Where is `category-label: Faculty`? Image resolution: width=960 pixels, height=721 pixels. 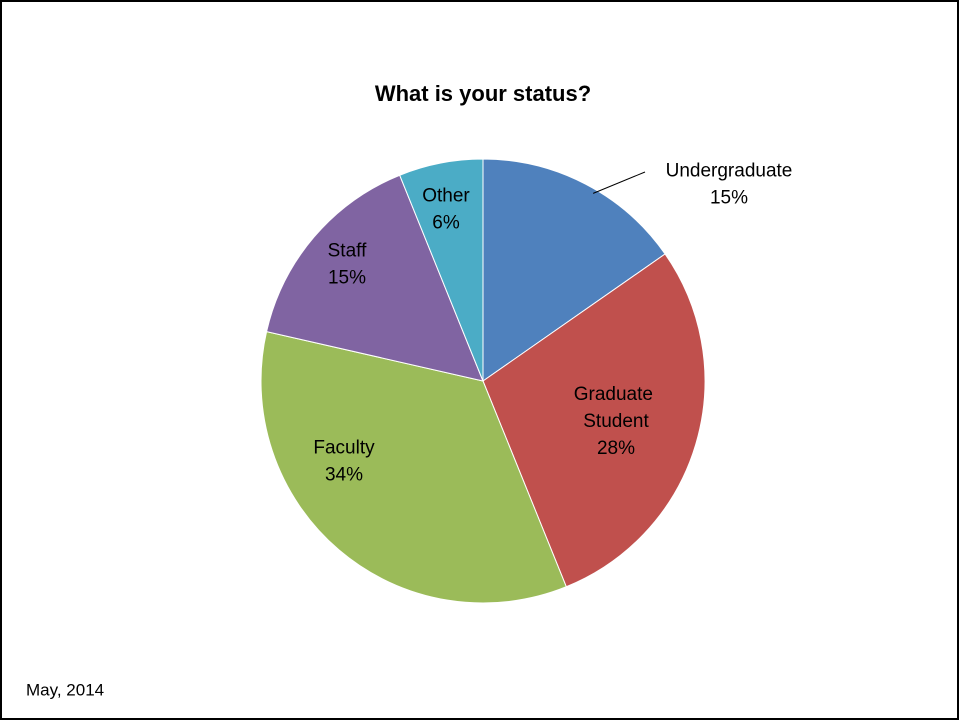 category-label: Faculty is located at coordinates (344, 448).